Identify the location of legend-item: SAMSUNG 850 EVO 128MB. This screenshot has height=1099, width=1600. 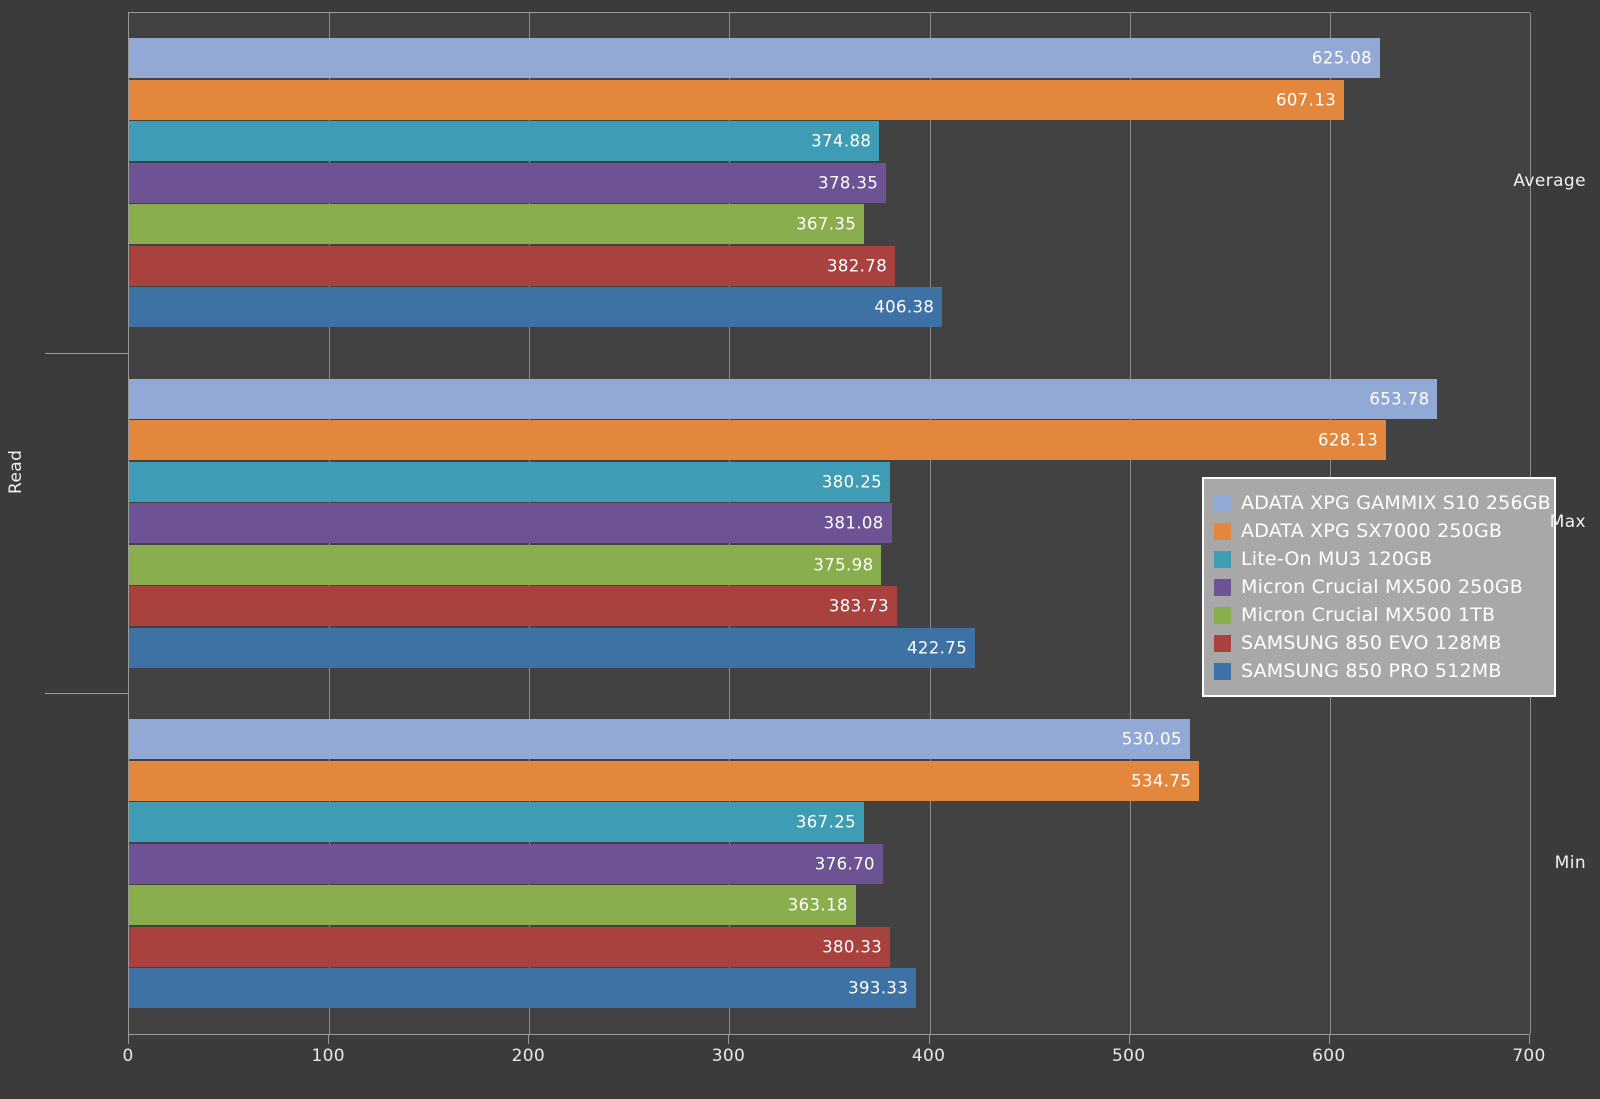
(1379, 643).